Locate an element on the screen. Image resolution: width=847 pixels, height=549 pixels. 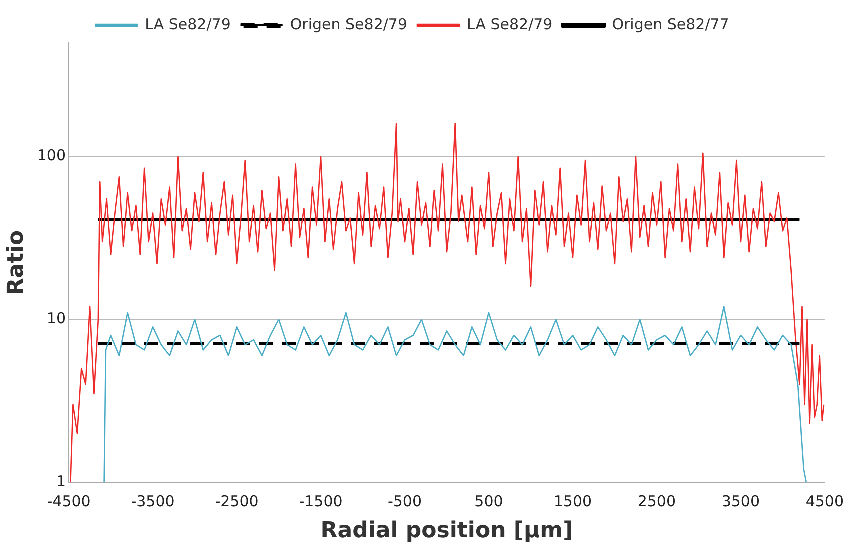
x-tick-label: 2500 is located at coordinates (657, 501).